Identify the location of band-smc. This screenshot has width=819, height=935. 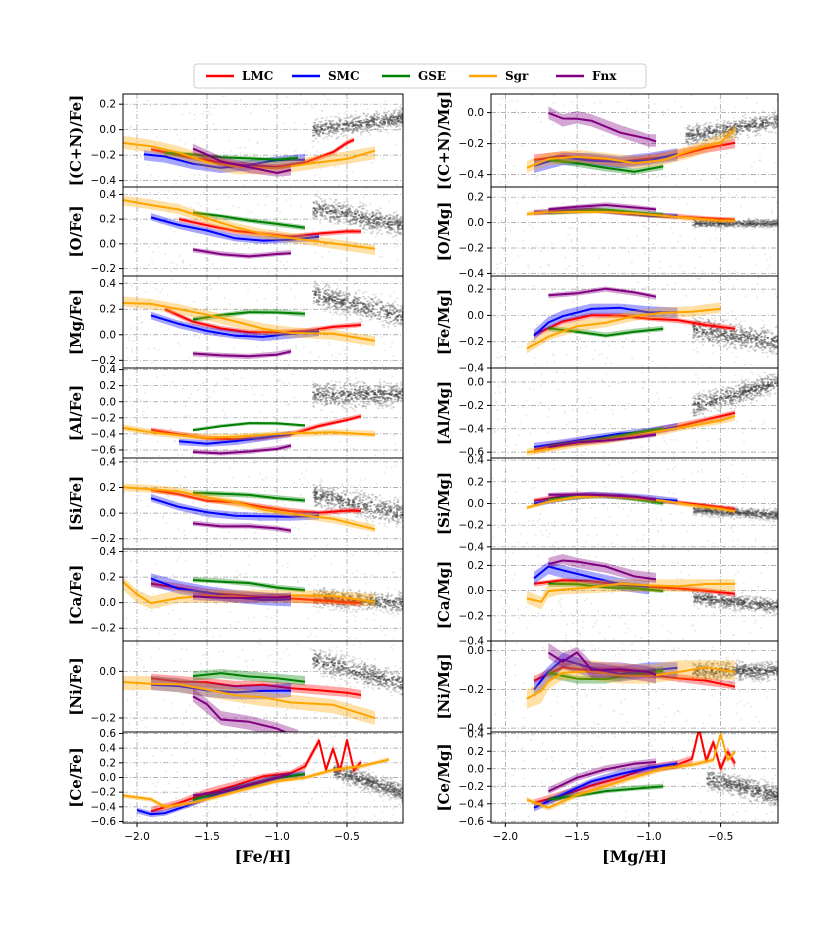
(221, 688).